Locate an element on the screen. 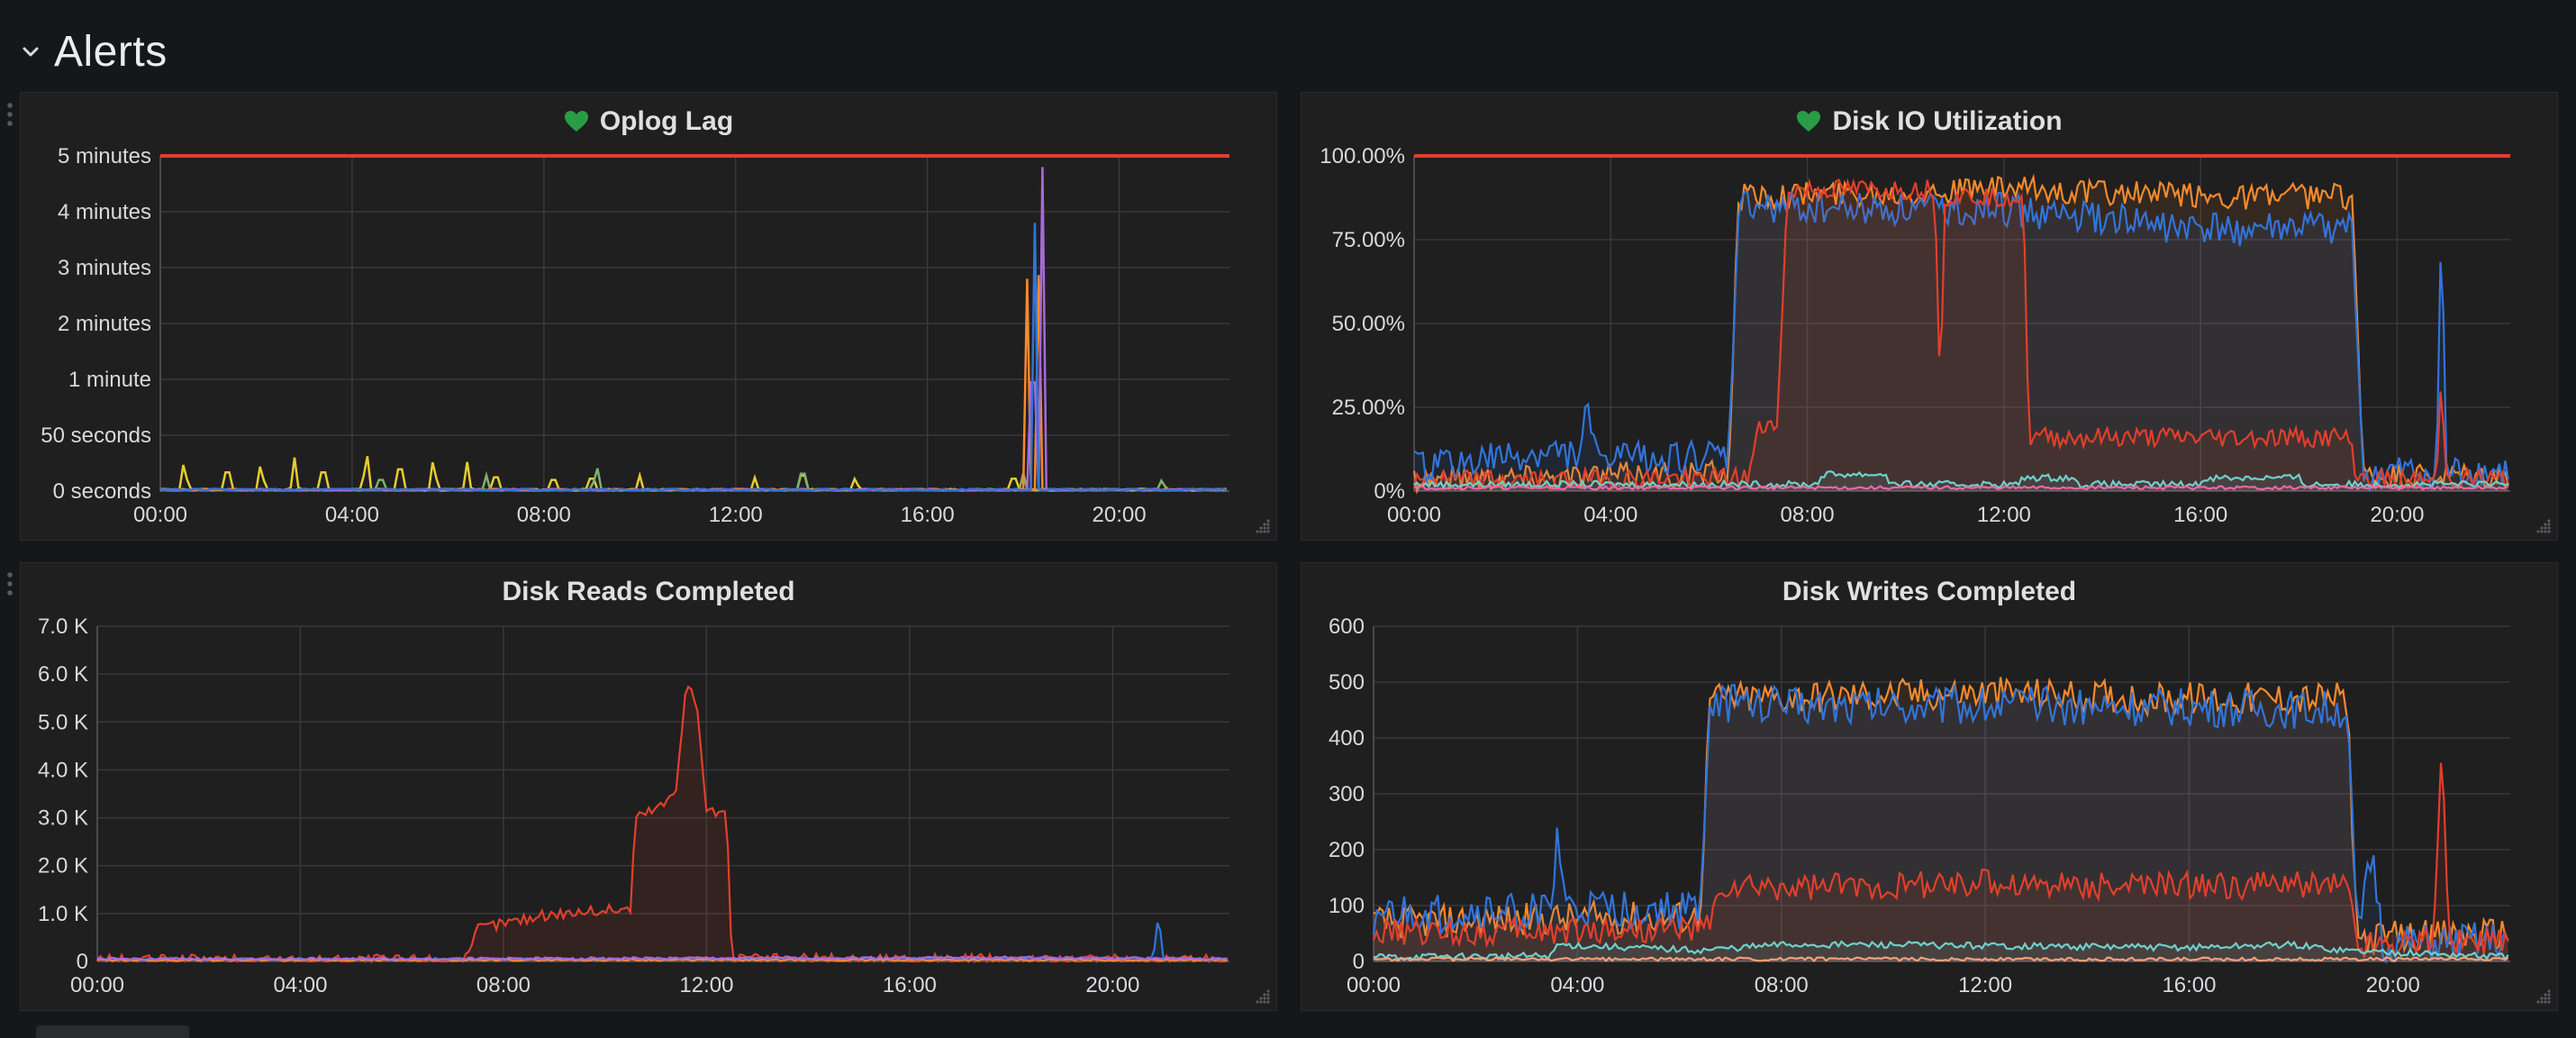 Image resolution: width=2576 pixels, height=1038 pixels. y-tick-label: 0% is located at coordinates (1389, 491).